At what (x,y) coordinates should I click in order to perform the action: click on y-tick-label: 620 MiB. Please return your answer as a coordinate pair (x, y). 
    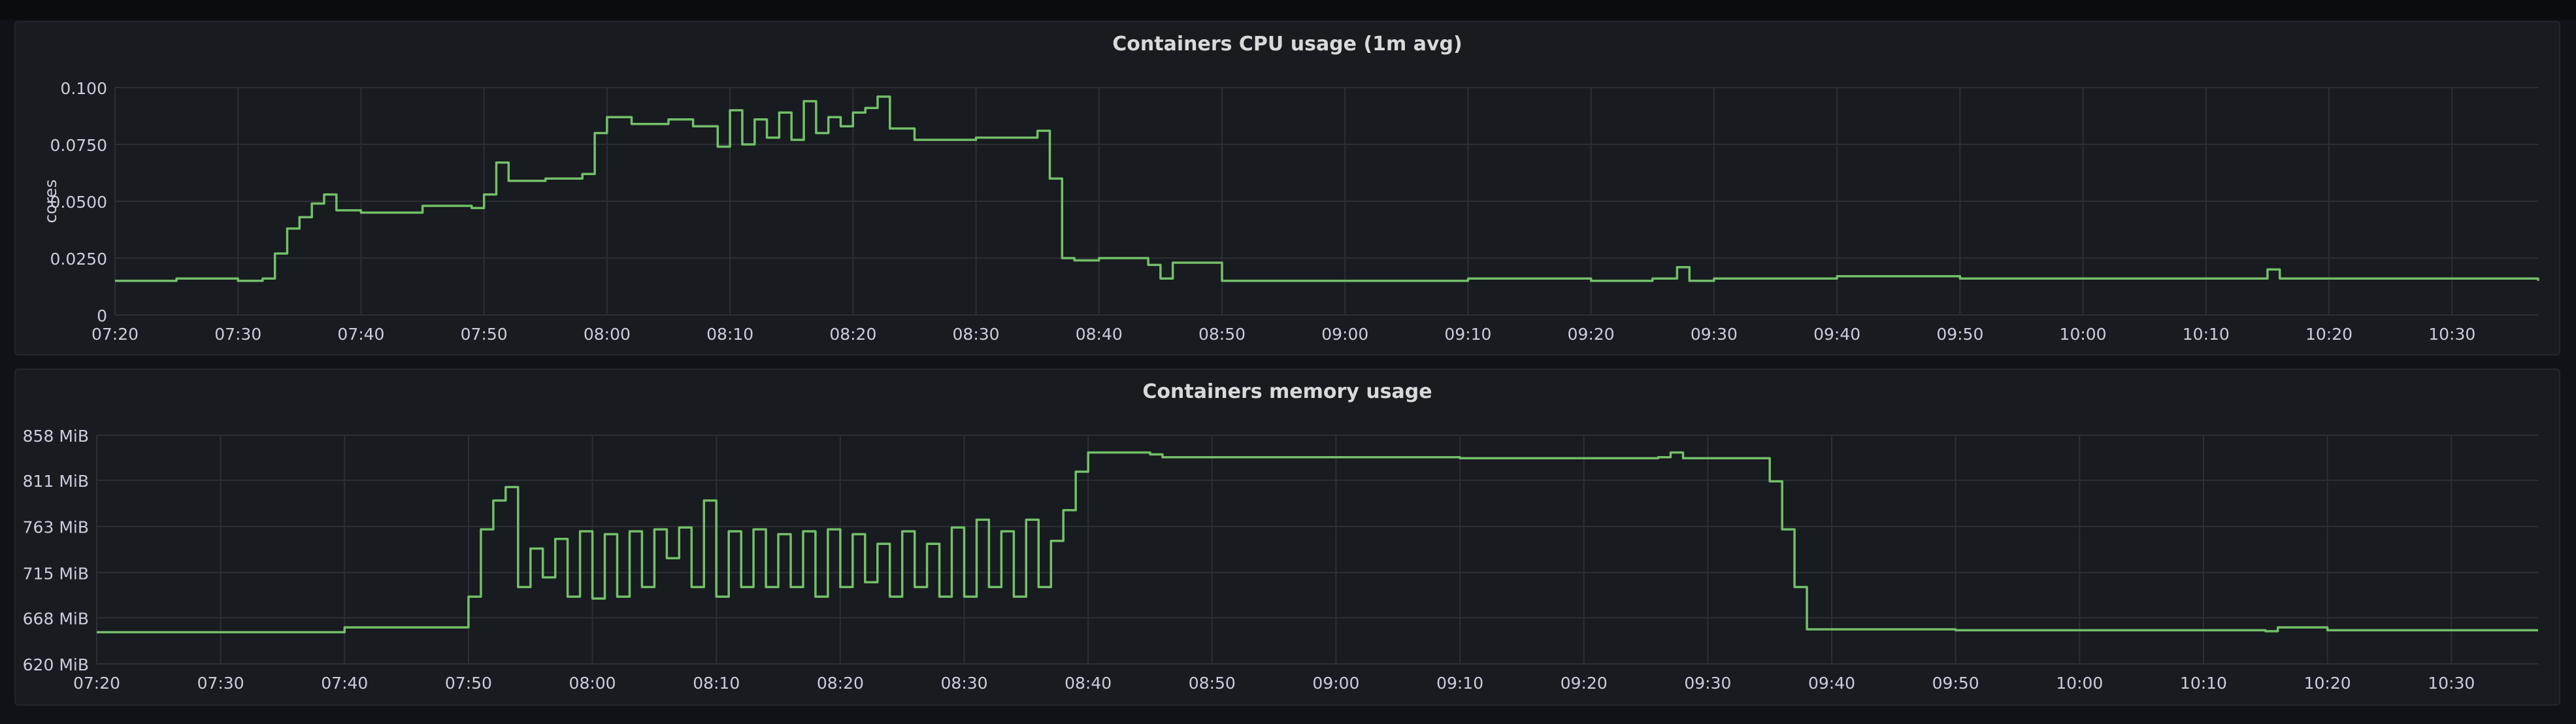
    Looking at the image, I should click on (56, 664).